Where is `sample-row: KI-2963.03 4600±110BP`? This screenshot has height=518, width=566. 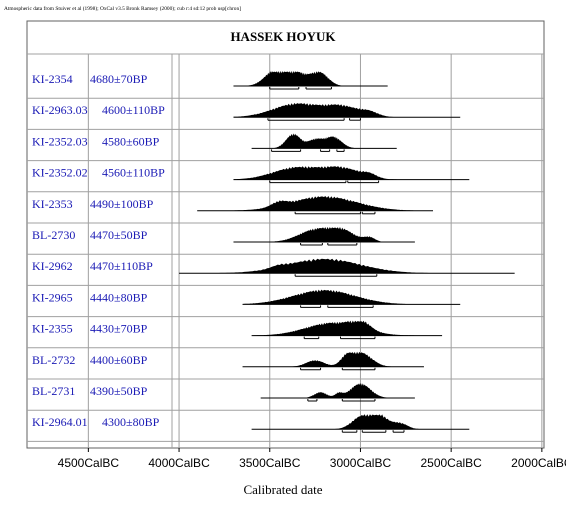
sample-row: KI-2963.03 4600±110BP is located at coordinates (285, 116).